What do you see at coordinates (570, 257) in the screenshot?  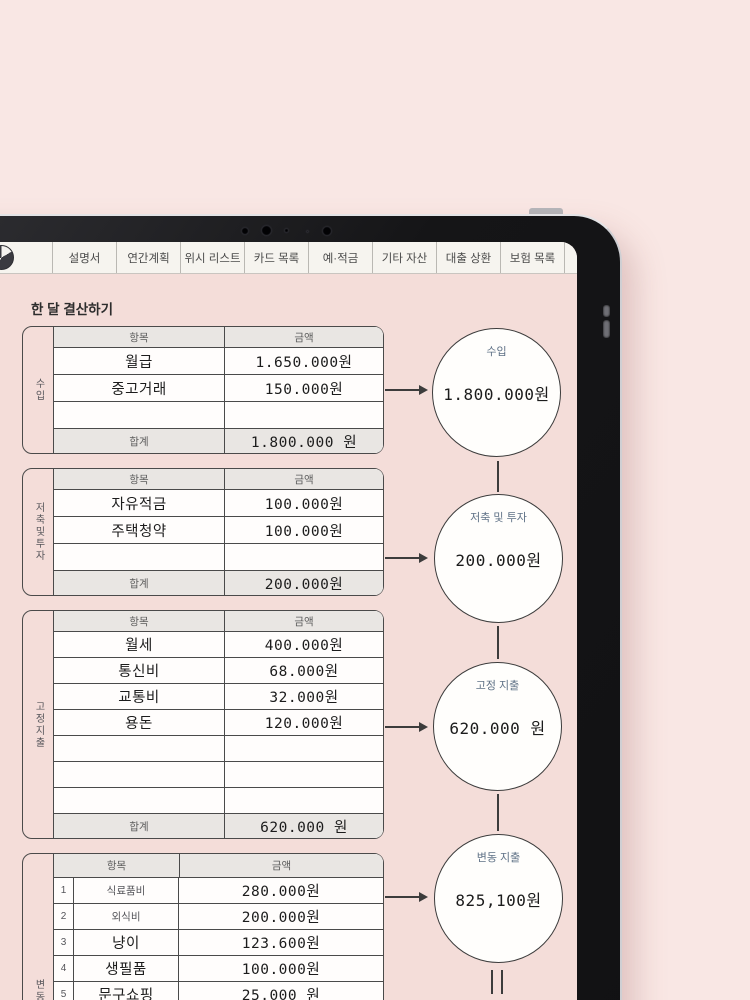 I see `tab-cutoff-stub` at bounding box center [570, 257].